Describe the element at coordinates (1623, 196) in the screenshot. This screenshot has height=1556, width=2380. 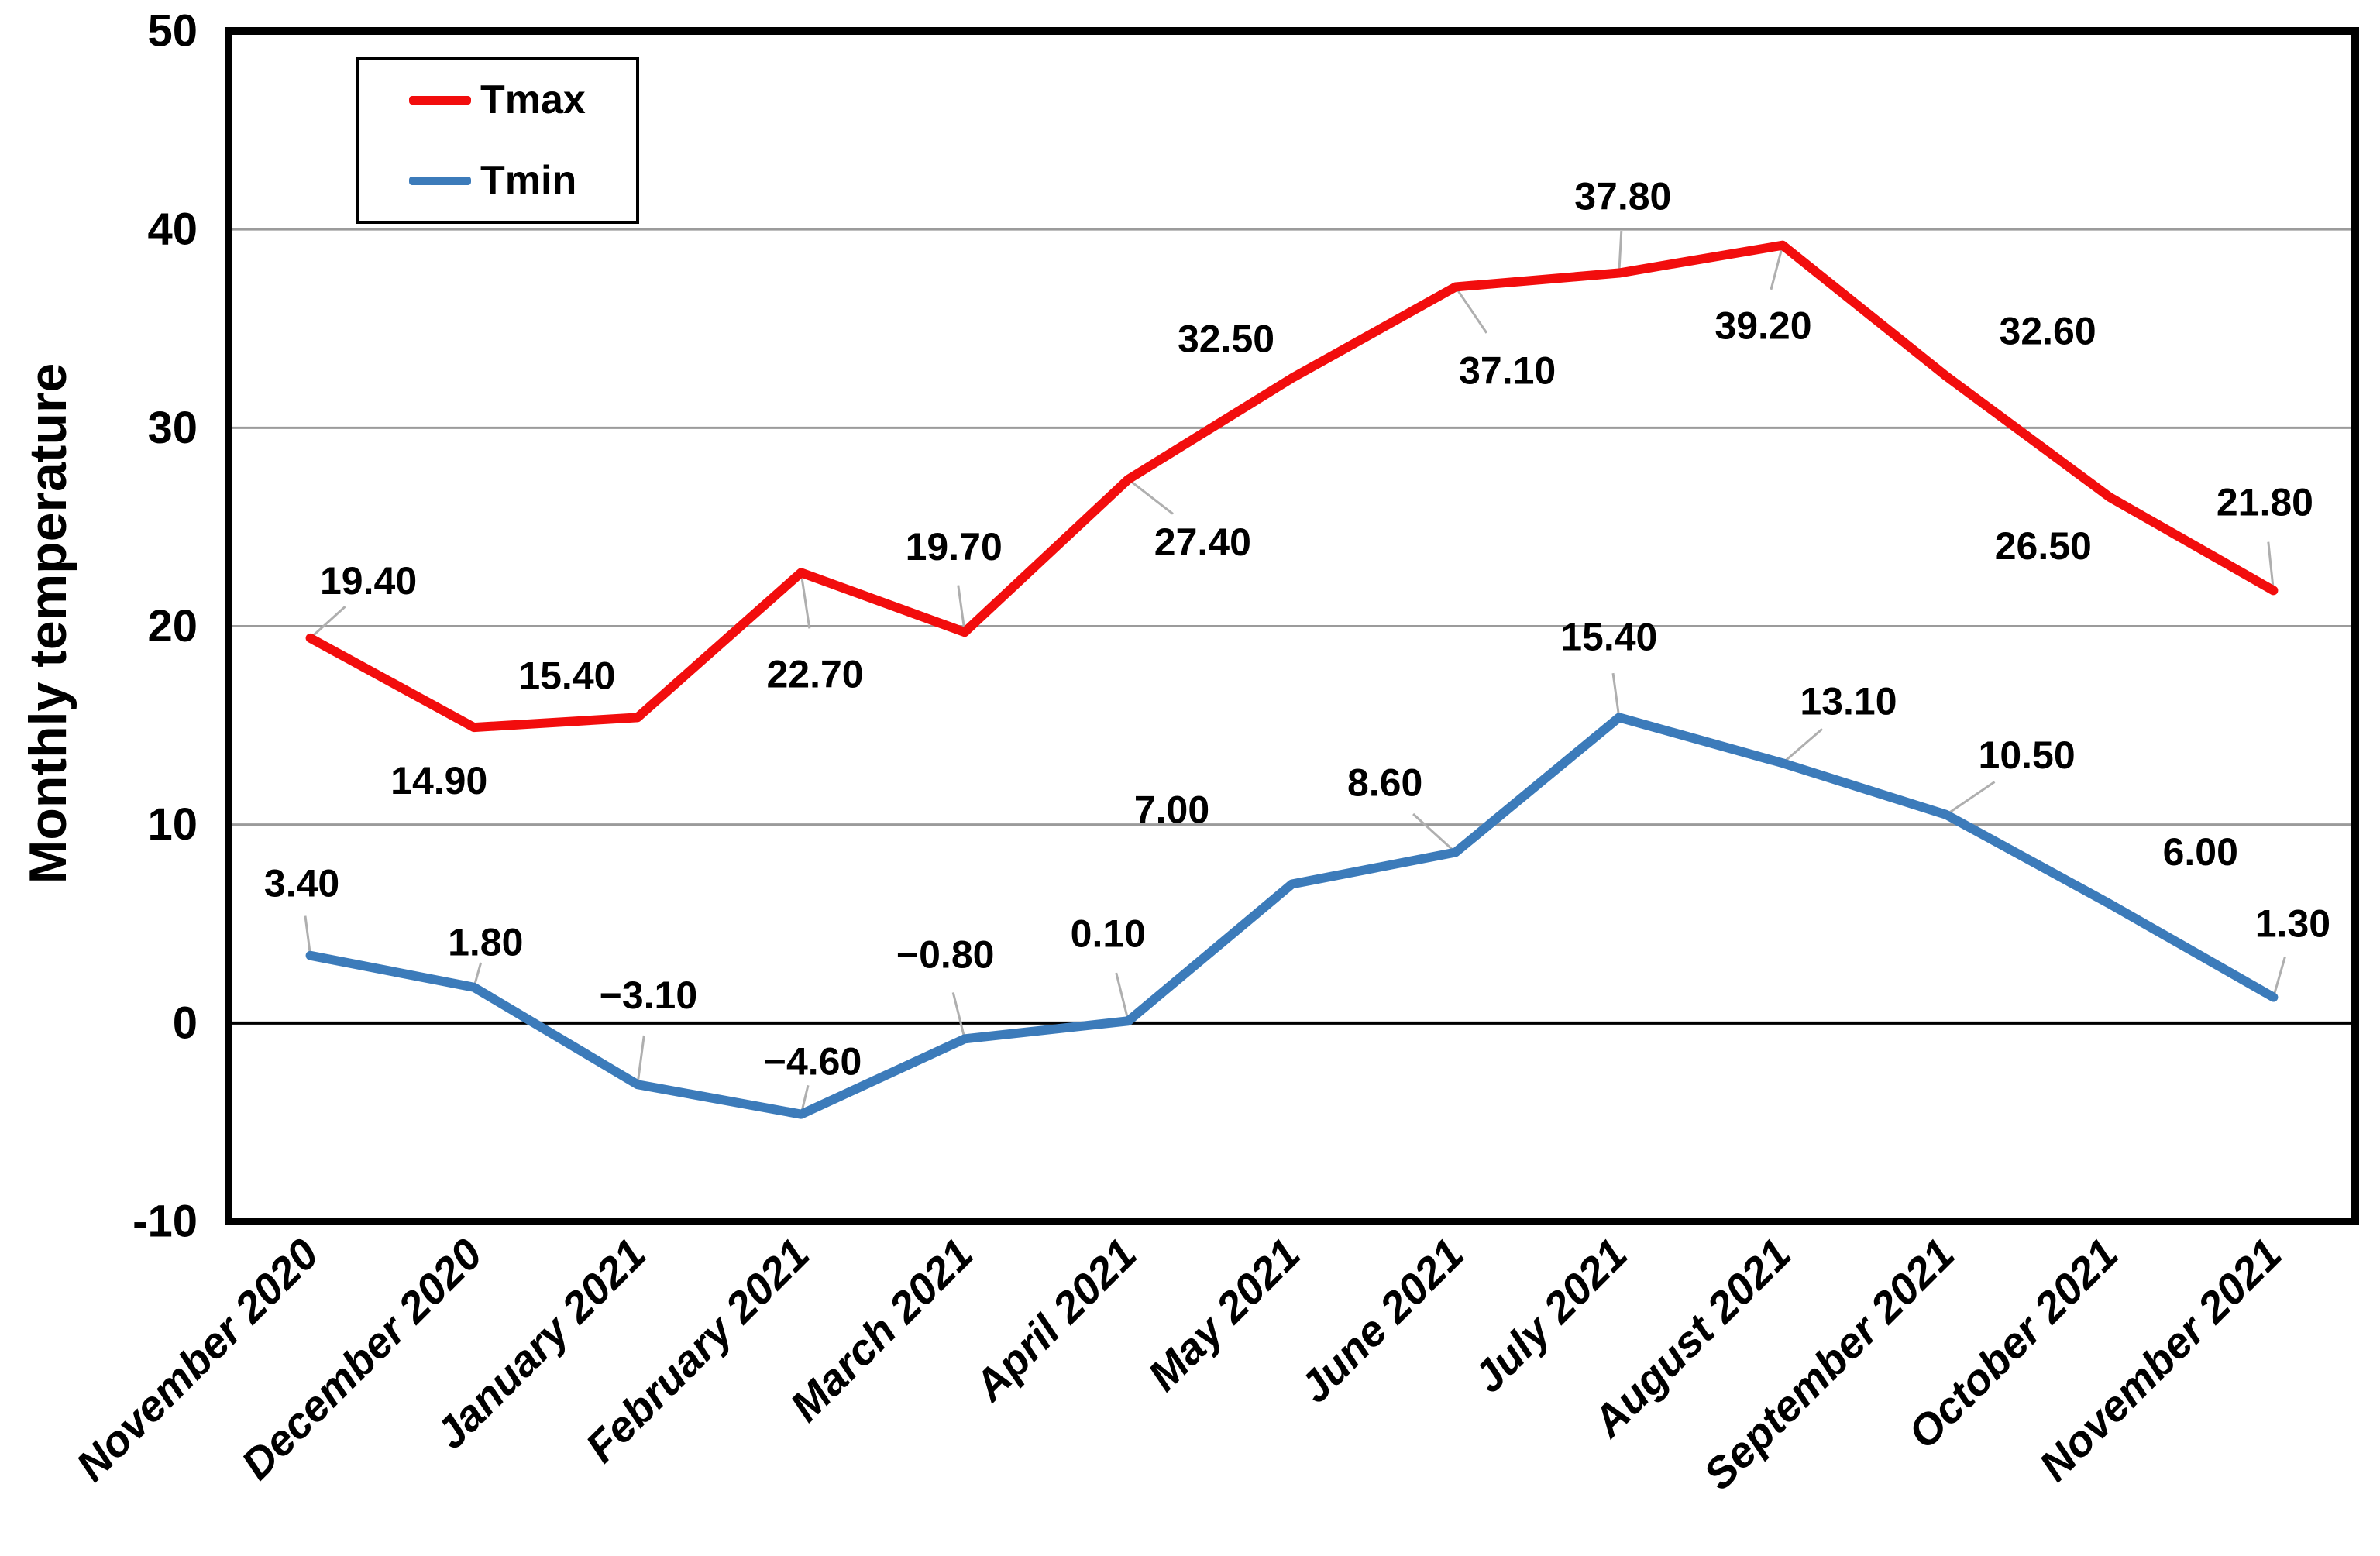
I see `tmax-data-label: 37.80` at that location.